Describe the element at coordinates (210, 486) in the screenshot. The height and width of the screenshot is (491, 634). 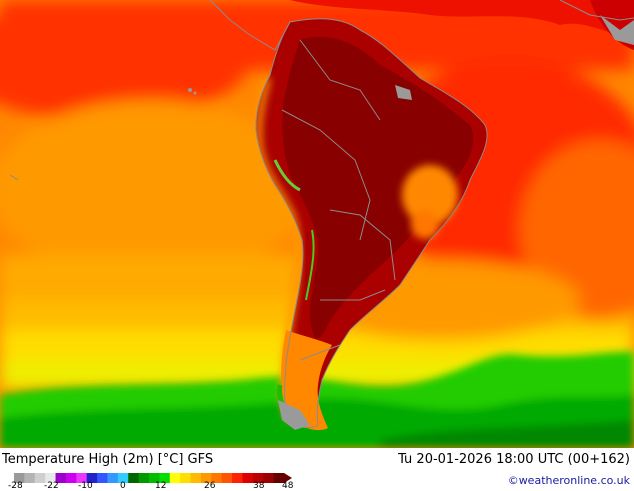
I see `legend-tick: 26` at that location.